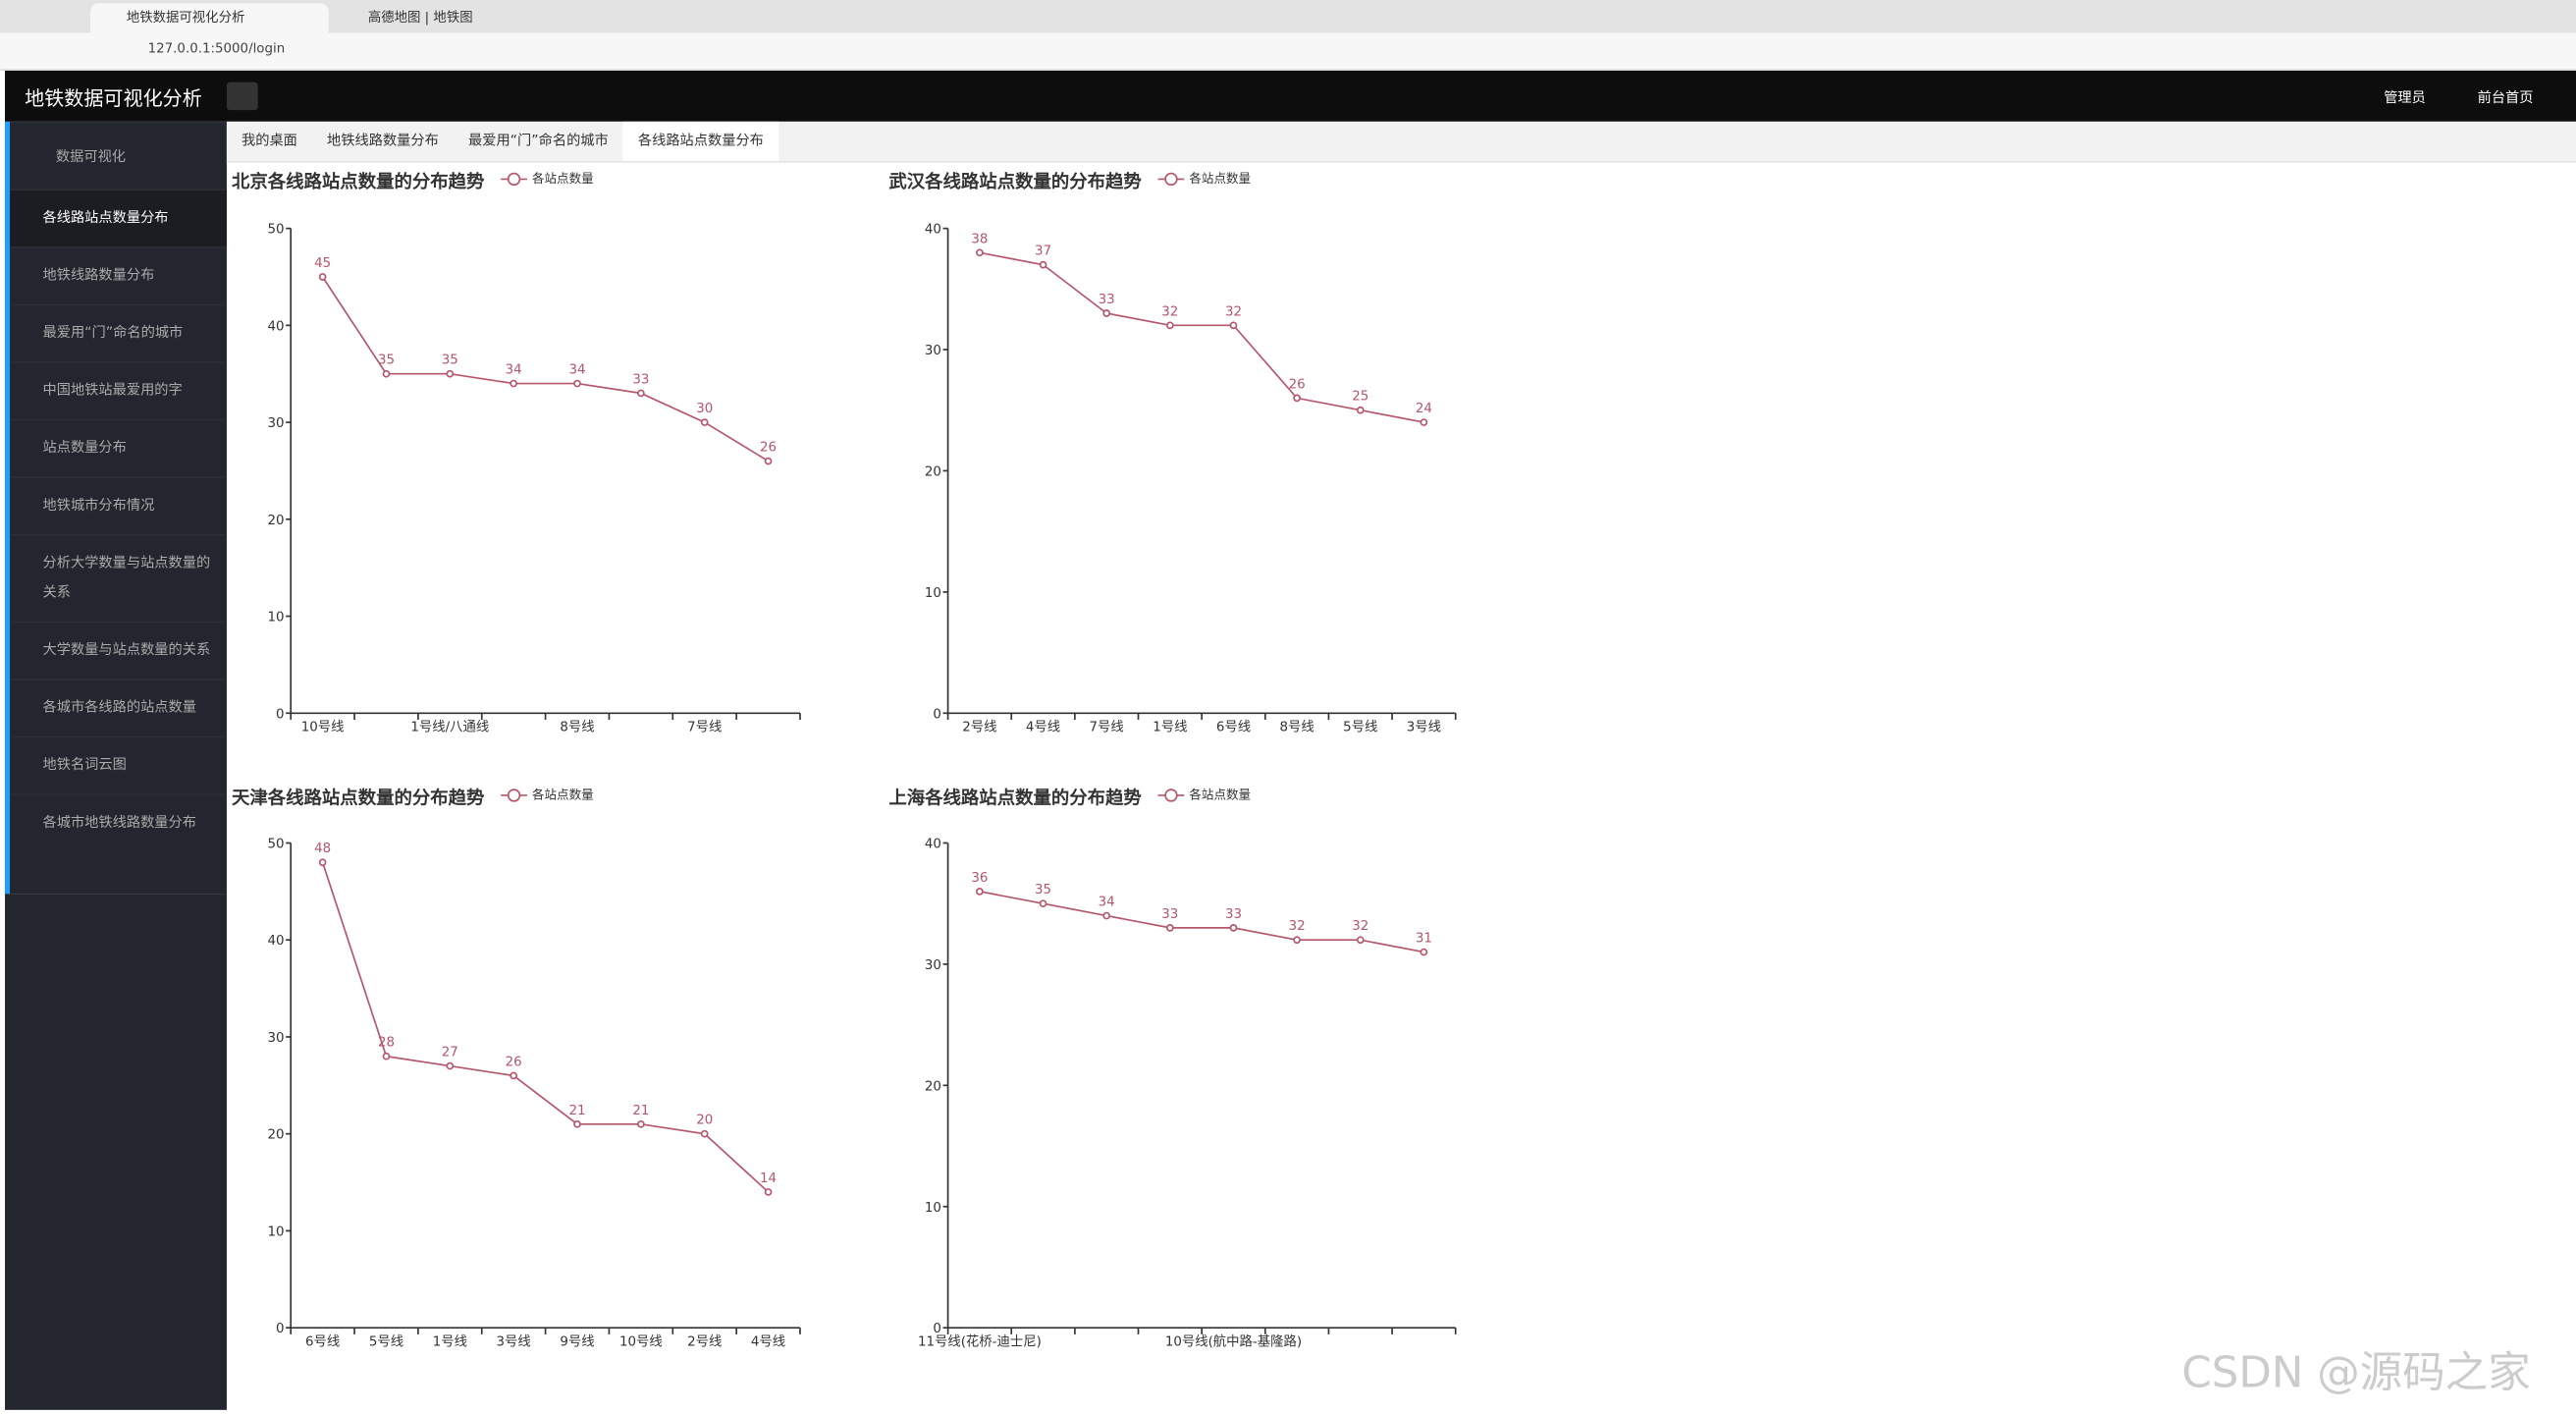 The image size is (2576, 1414). What do you see at coordinates (538, 141) in the screenshot?
I see `page-tab: 最爱用“门”命名的城市` at bounding box center [538, 141].